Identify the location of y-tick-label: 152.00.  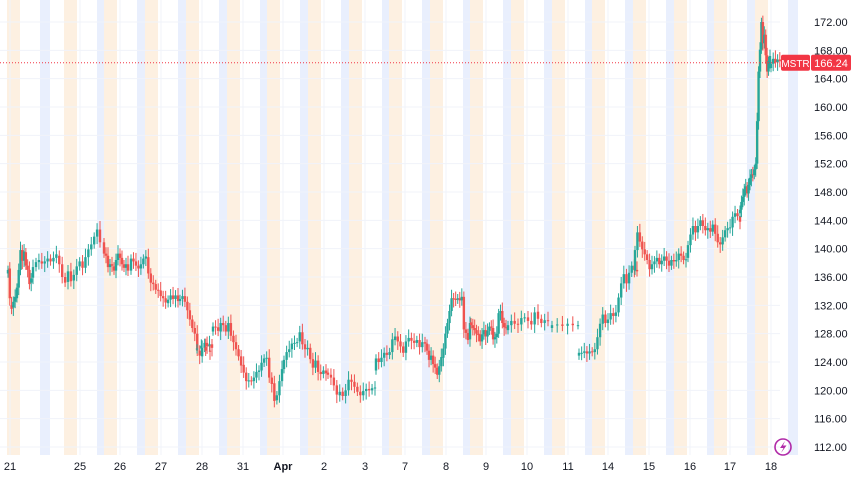
(831, 165).